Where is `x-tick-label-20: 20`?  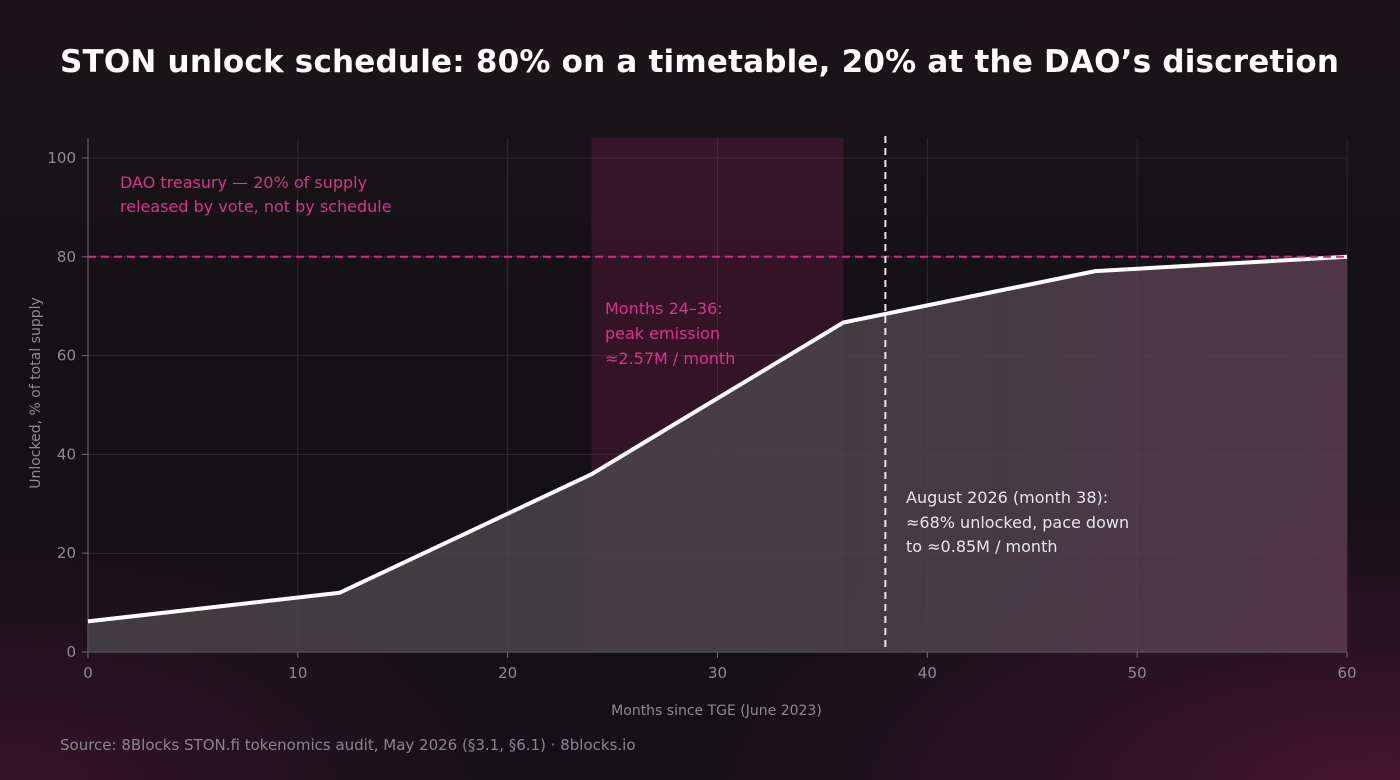 x-tick-label-20: 20 is located at coordinates (507, 673).